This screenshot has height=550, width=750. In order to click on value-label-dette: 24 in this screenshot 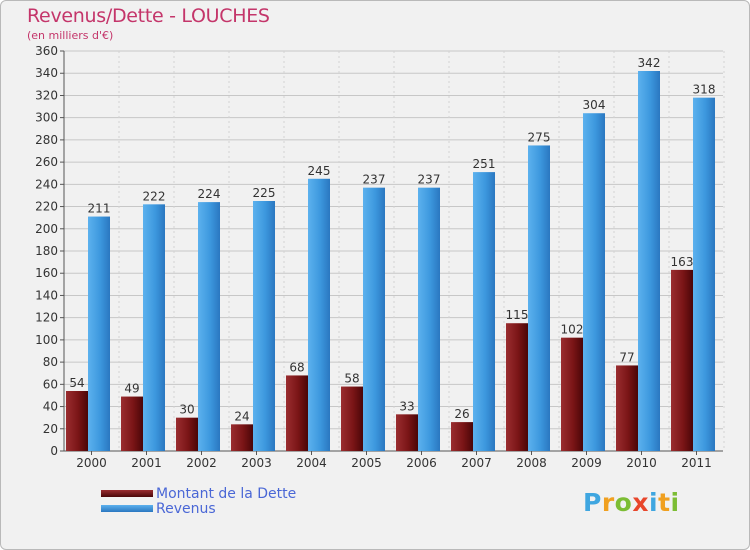, I will do `click(241, 416)`.